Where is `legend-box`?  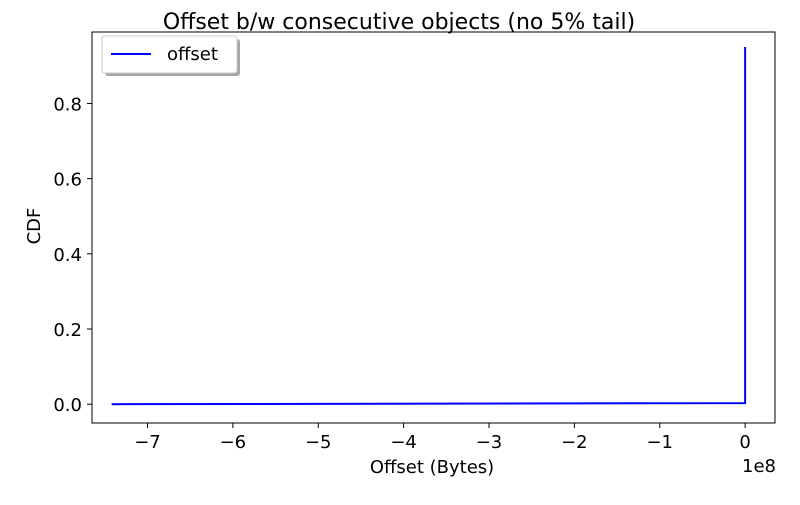
legend-box is located at coordinates (169, 54).